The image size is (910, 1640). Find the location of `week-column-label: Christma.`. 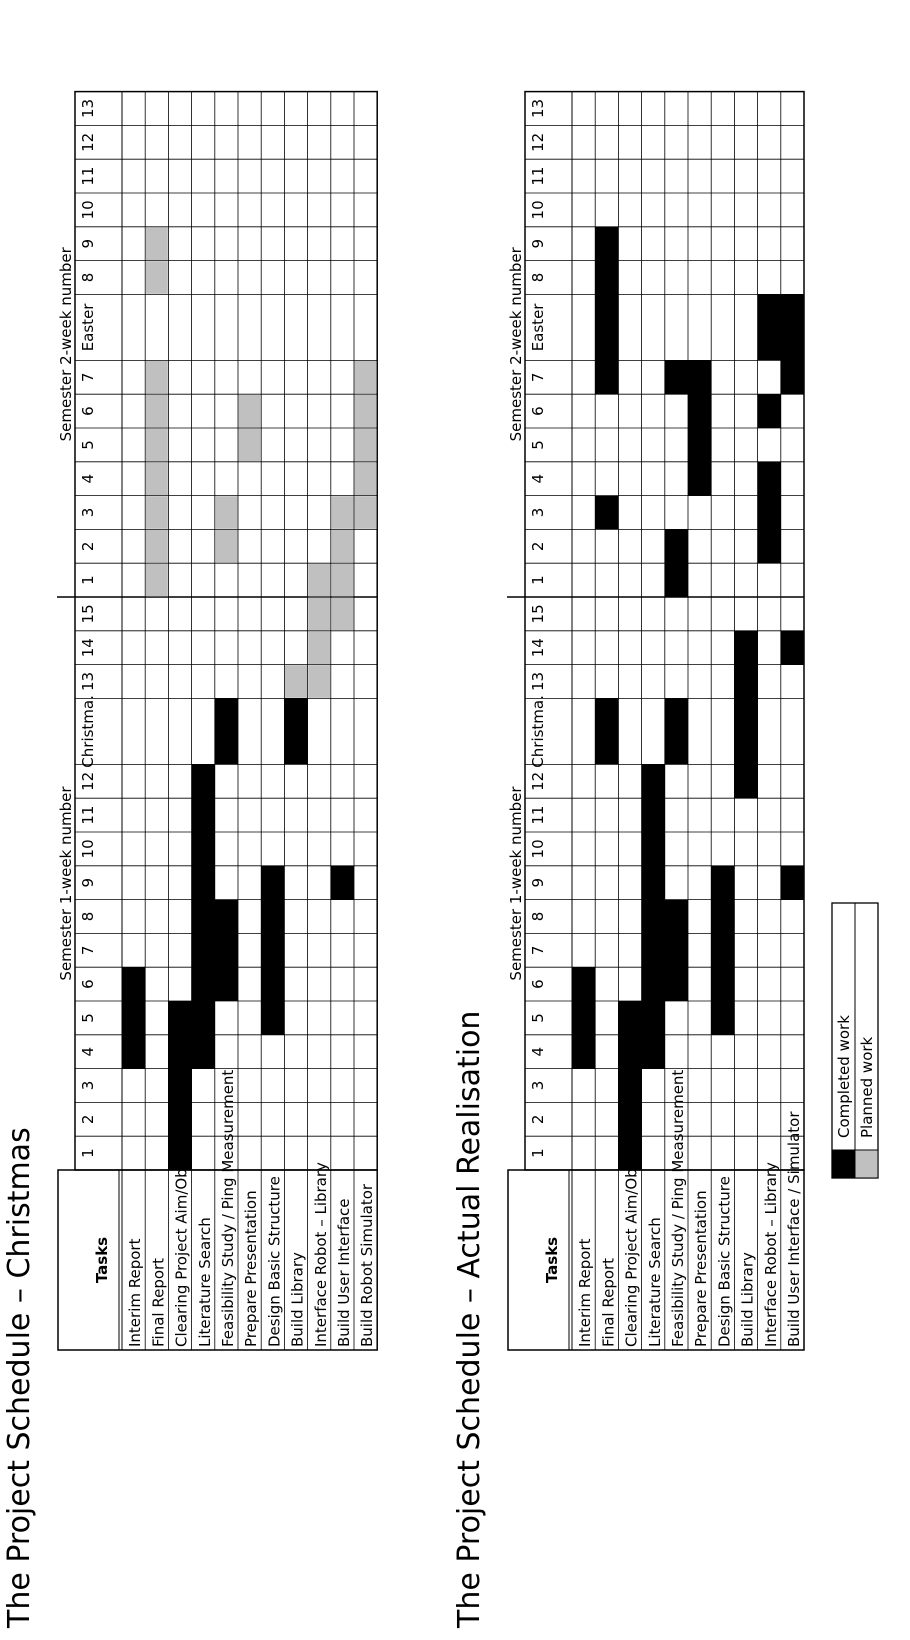

week-column-label: Christma. is located at coordinates (538, 731).